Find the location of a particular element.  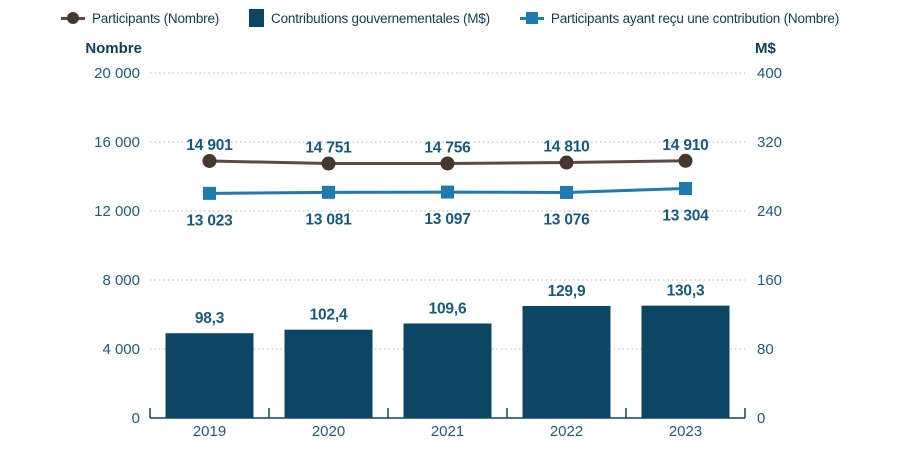

svg-text: 2022 is located at coordinates (566, 431).